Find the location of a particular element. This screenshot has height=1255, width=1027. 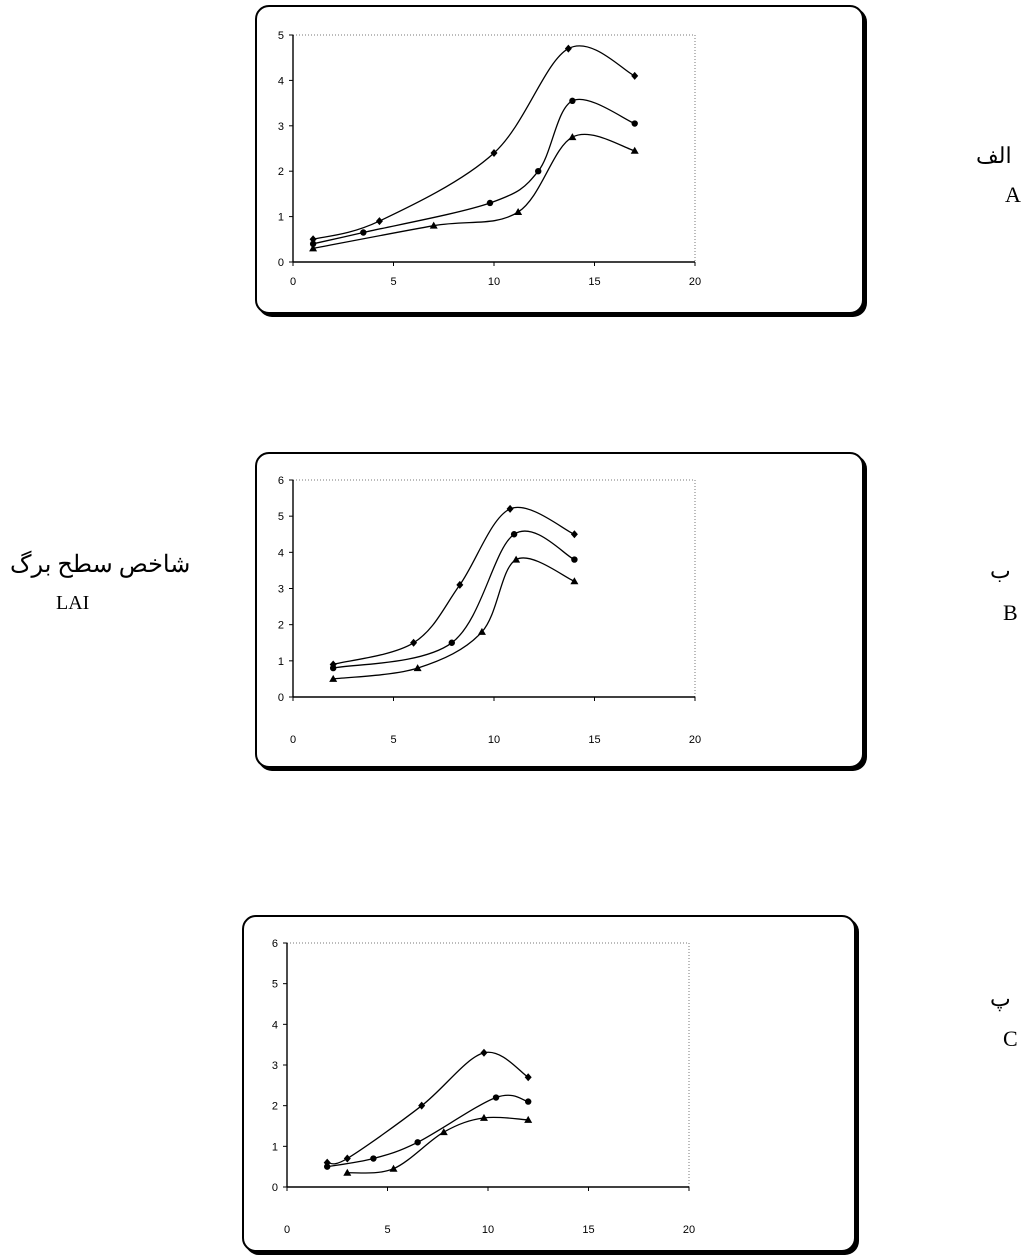

y-axis-label-persian: شاخص سطح برگ is located at coordinates (100, 565).